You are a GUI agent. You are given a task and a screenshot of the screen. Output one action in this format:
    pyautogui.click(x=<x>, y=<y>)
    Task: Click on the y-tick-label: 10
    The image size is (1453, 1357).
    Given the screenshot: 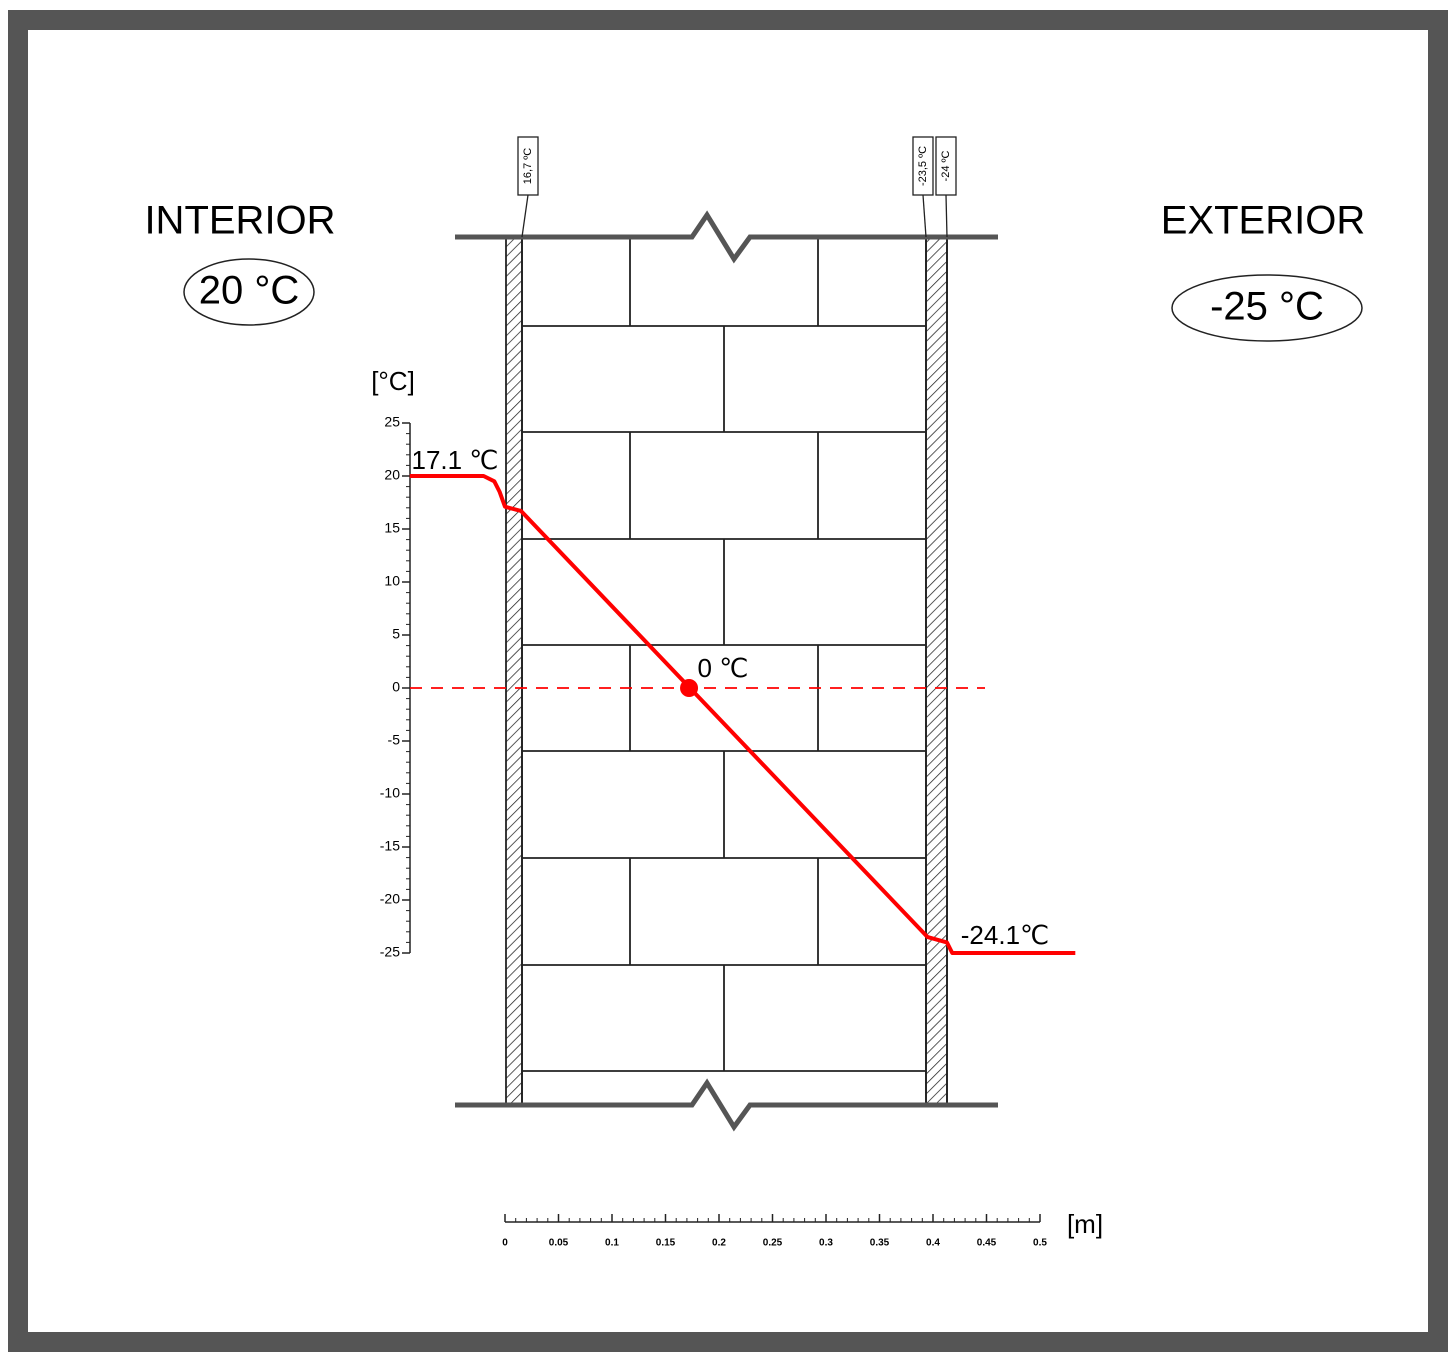 What is the action you would take?
    pyautogui.click(x=392, y=581)
    